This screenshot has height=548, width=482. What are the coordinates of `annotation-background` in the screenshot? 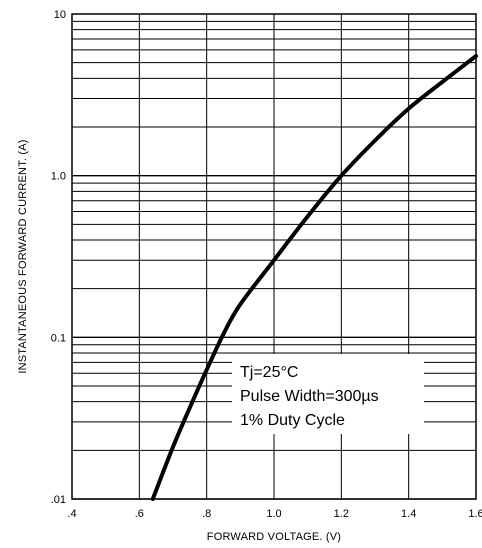 It's located at (328, 394).